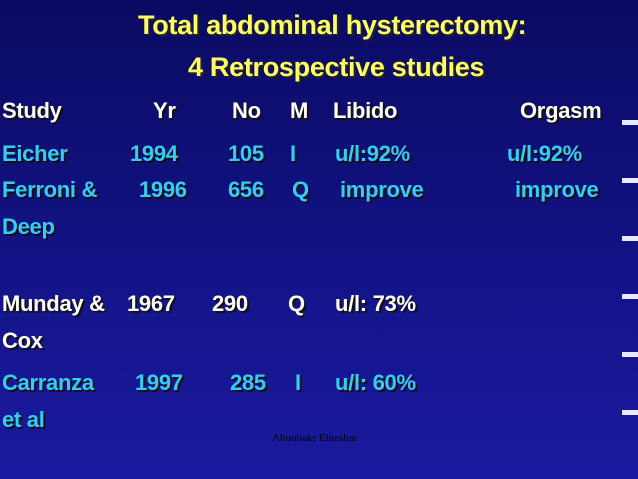  I want to click on cell: 105, so click(246, 153).